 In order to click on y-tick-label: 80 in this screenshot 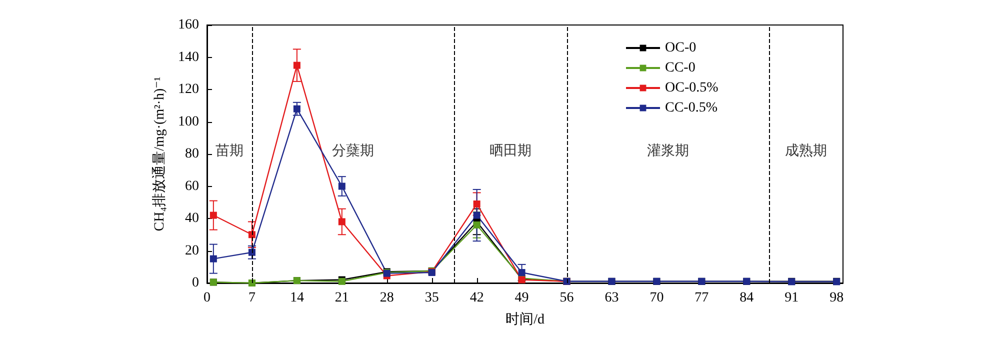, I will do `click(192, 154)`.